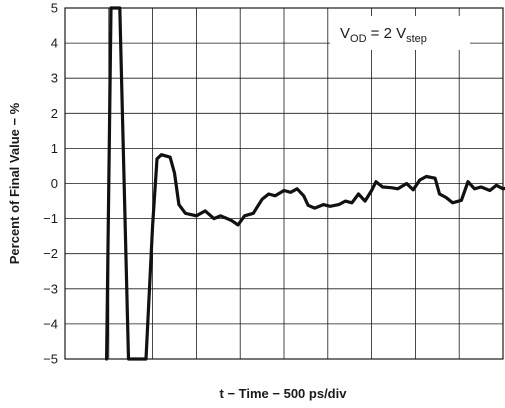 This screenshot has width=505, height=408. I want to click on y-tick-label: 3, so click(54, 78).